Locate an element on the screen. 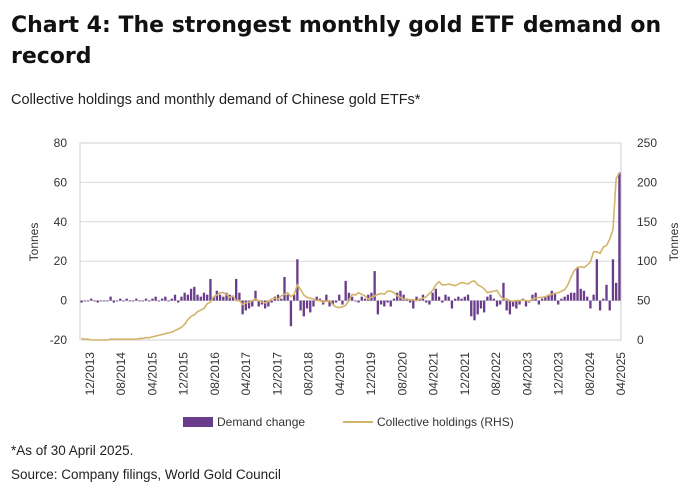  legend-bar-label: Demand change is located at coordinates (261, 422).